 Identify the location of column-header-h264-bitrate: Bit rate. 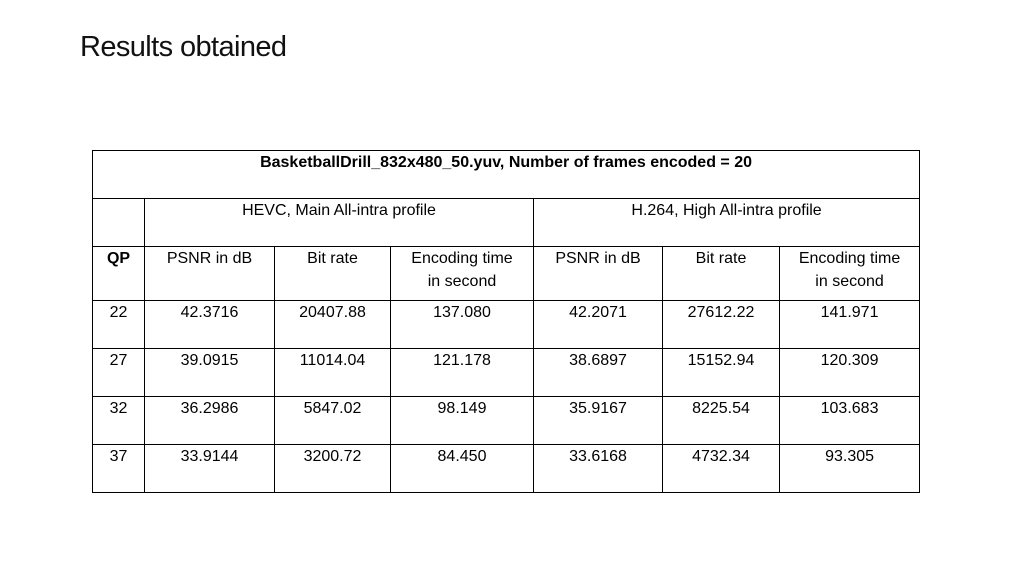
(721, 273).